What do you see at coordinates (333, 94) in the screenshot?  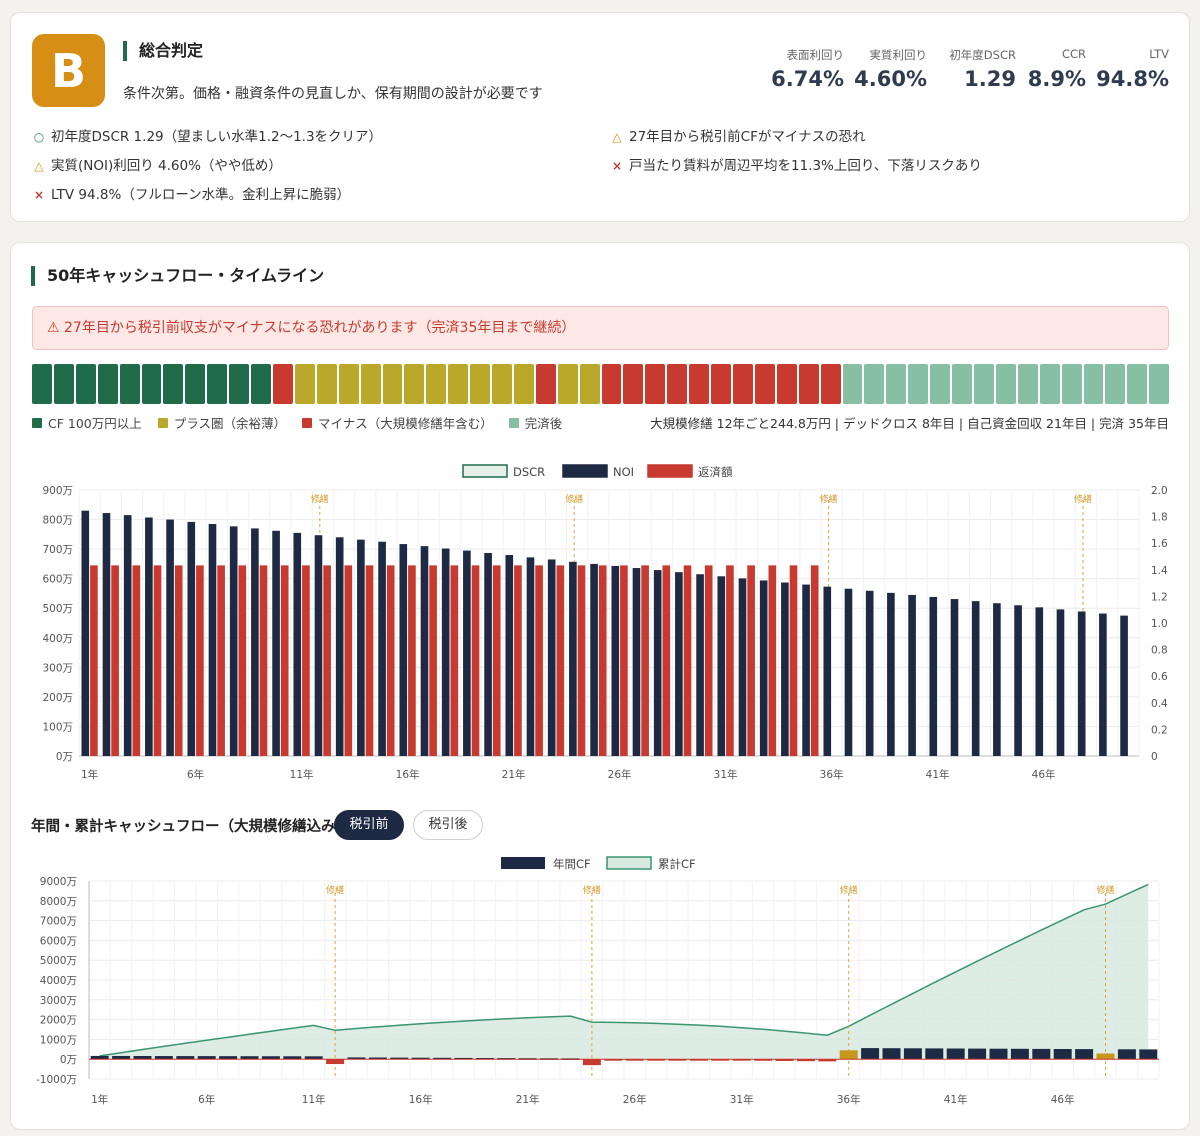 I see `verdict-text: 条件次第。価格・融資条件の見直しか、保有期間の設計が必要です` at bounding box center [333, 94].